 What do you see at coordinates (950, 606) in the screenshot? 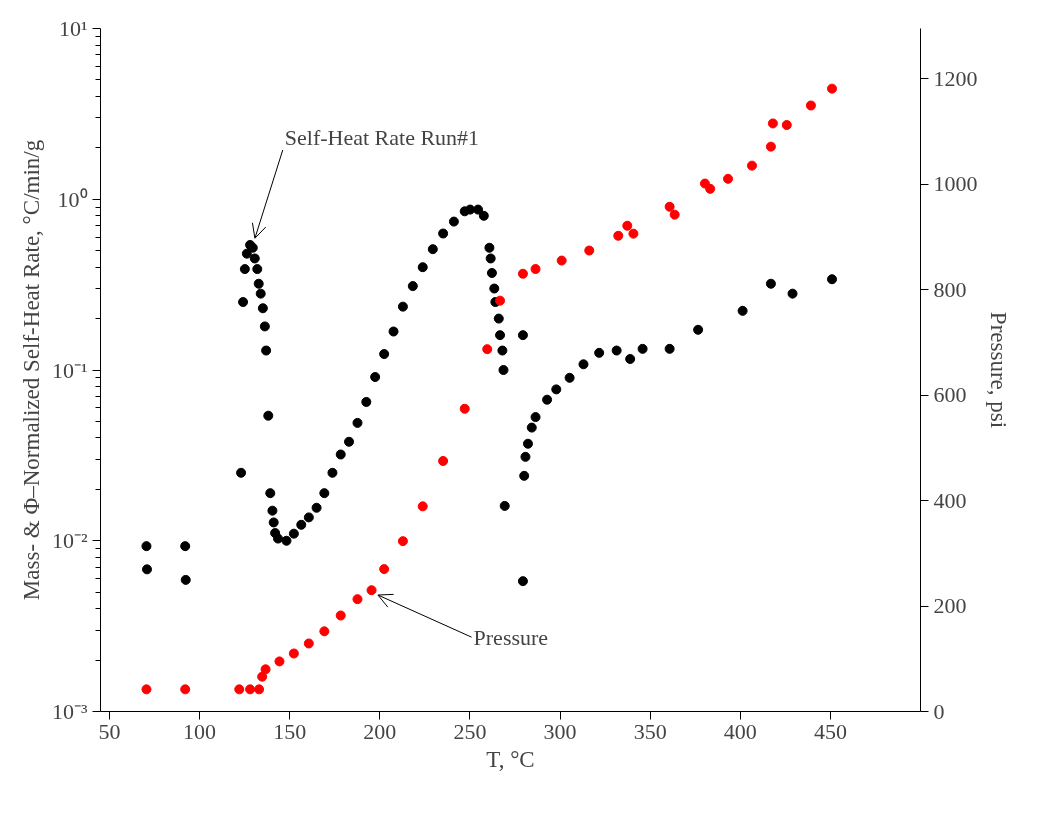
I see `y2-tick-label: 200` at bounding box center [950, 606].